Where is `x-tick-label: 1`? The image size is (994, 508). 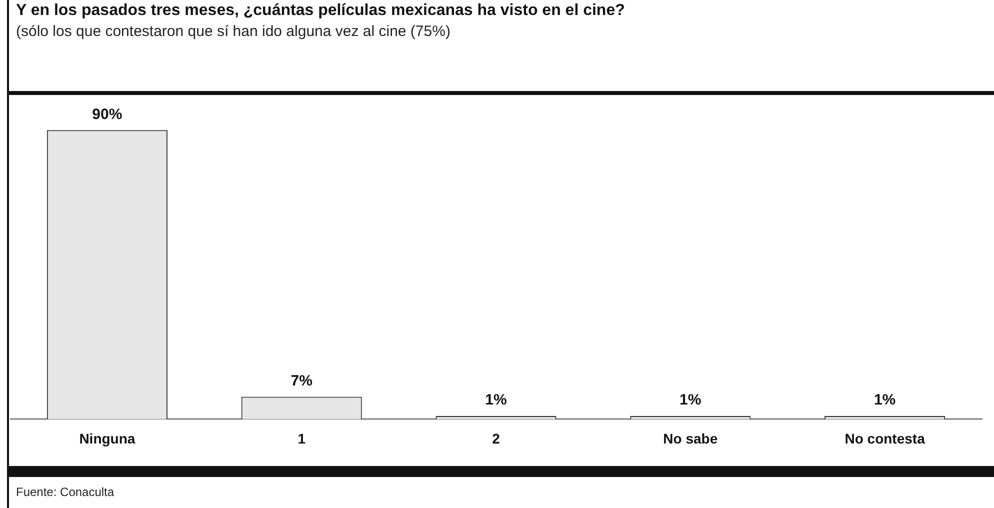
x-tick-label: 1 is located at coordinates (302, 438).